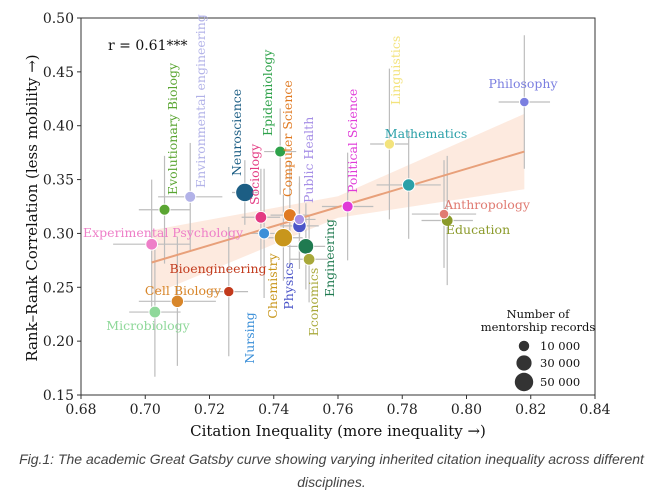 The width and height of the screenshot is (663, 500). Describe the element at coordinates (155, 312) in the screenshot. I see `point-microbiology` at that location.